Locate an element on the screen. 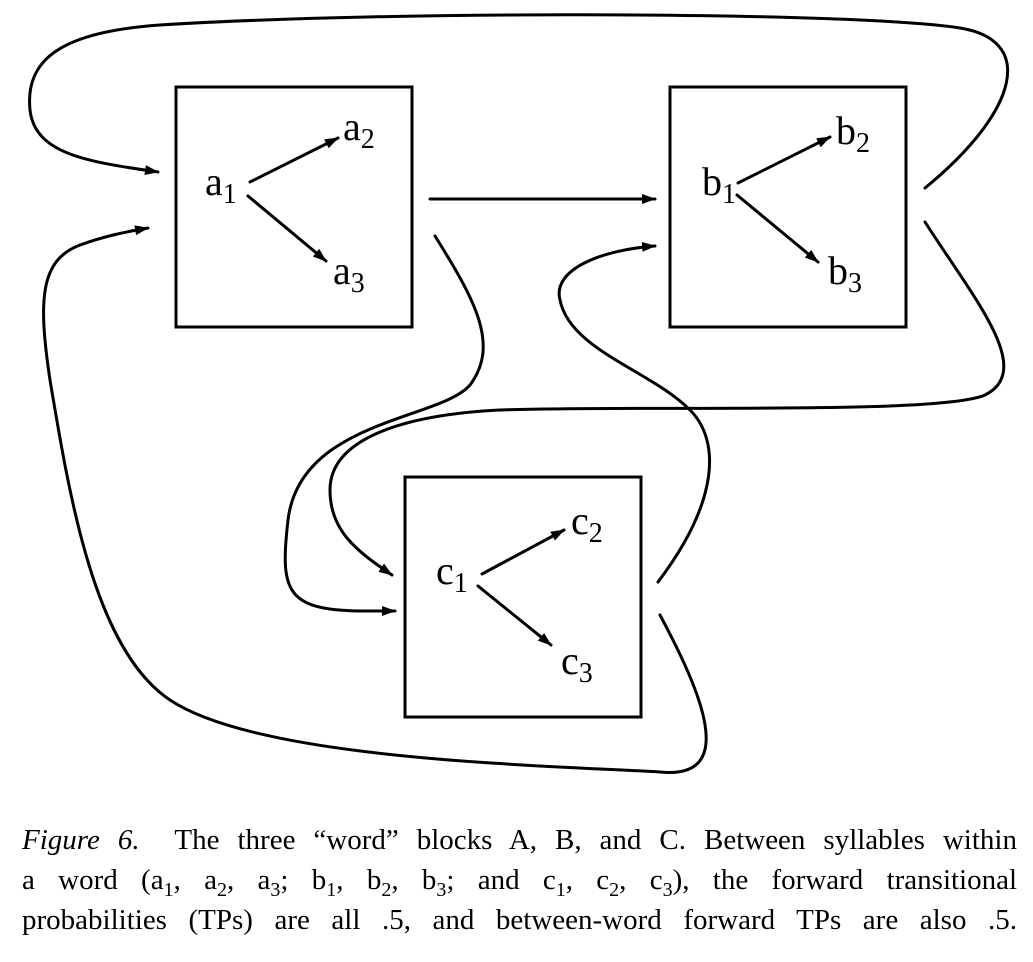  arrow-a1-a2 is located at coordinates (294, 160).